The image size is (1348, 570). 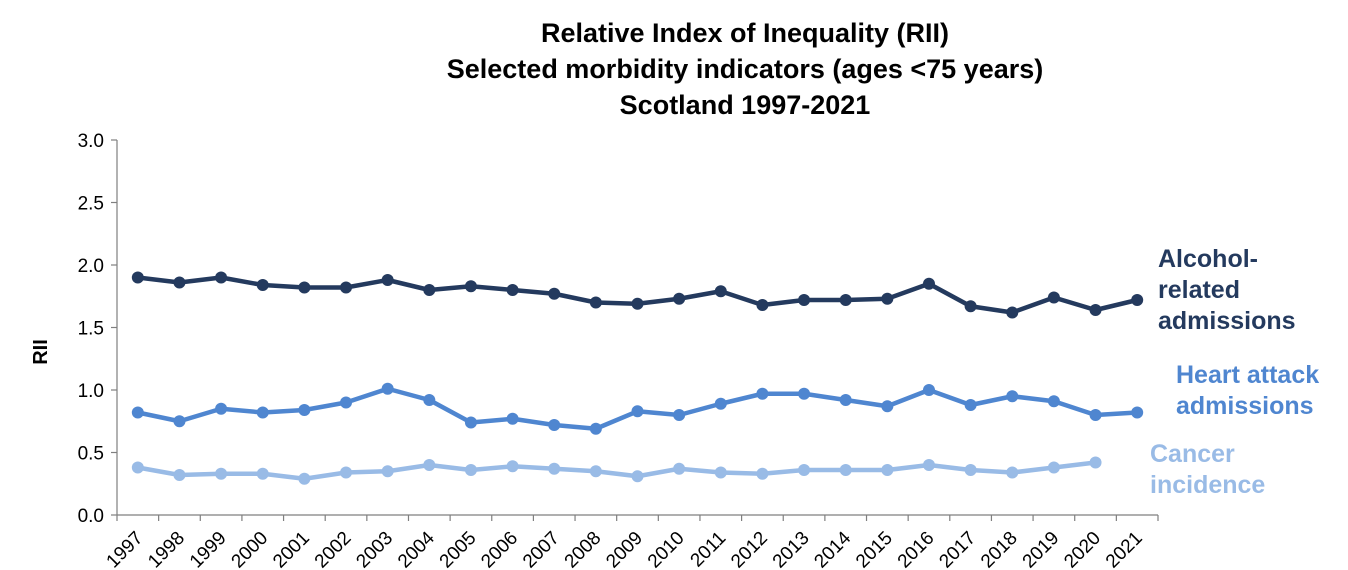 What do you see at coordinates (541, 549) in the screenshot?
I see `x-tick-label: 2007` at bounding box center [541, 549].